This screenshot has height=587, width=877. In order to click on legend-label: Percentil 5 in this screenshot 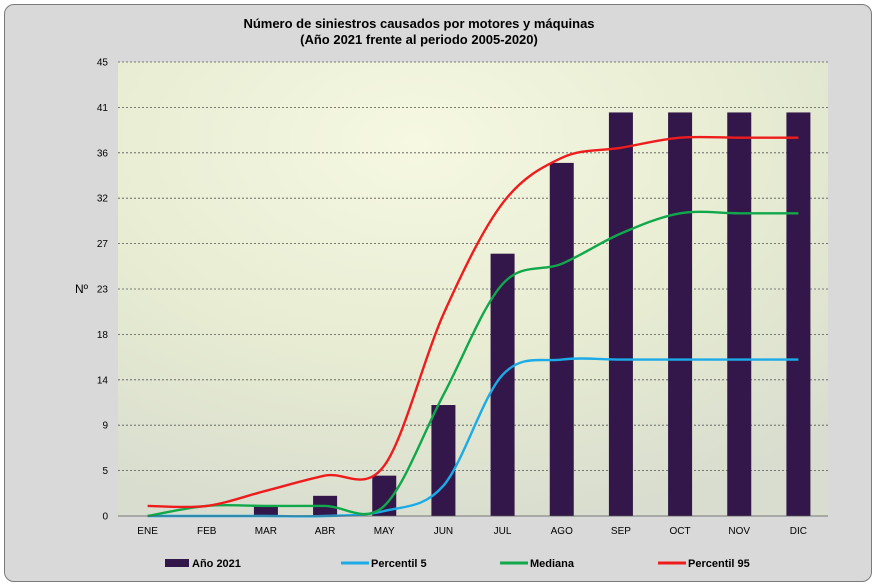, I will do `click(399, 564)`.